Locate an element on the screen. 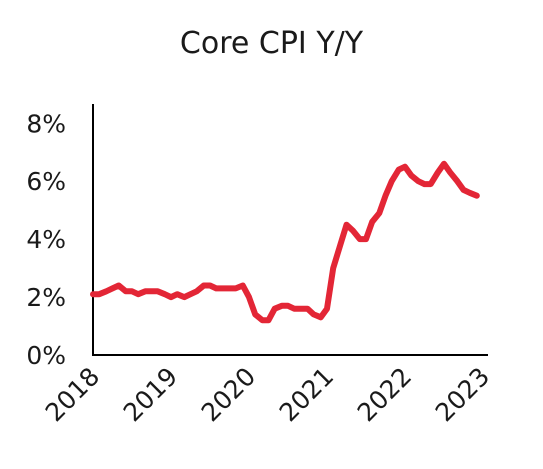 The image size is (543, 469). y-tick-label: 4% is located at coordinates (46, 239).